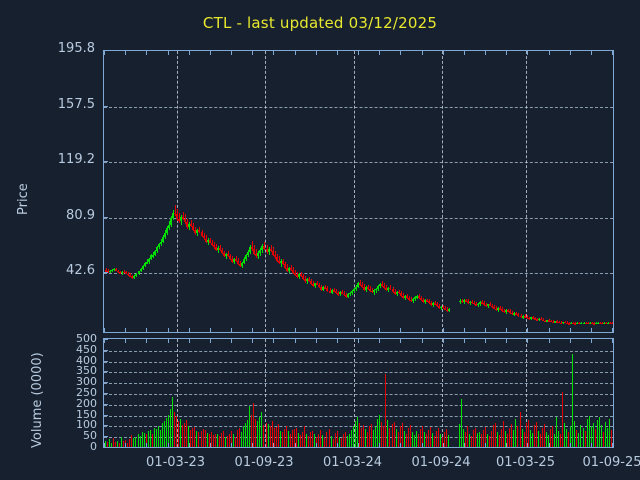 The width and height of the screenshot is (640, 480). Describe the element at coordinates (76, 48) in the screenshot. I see `price-tick-label: 195.8` at that location.